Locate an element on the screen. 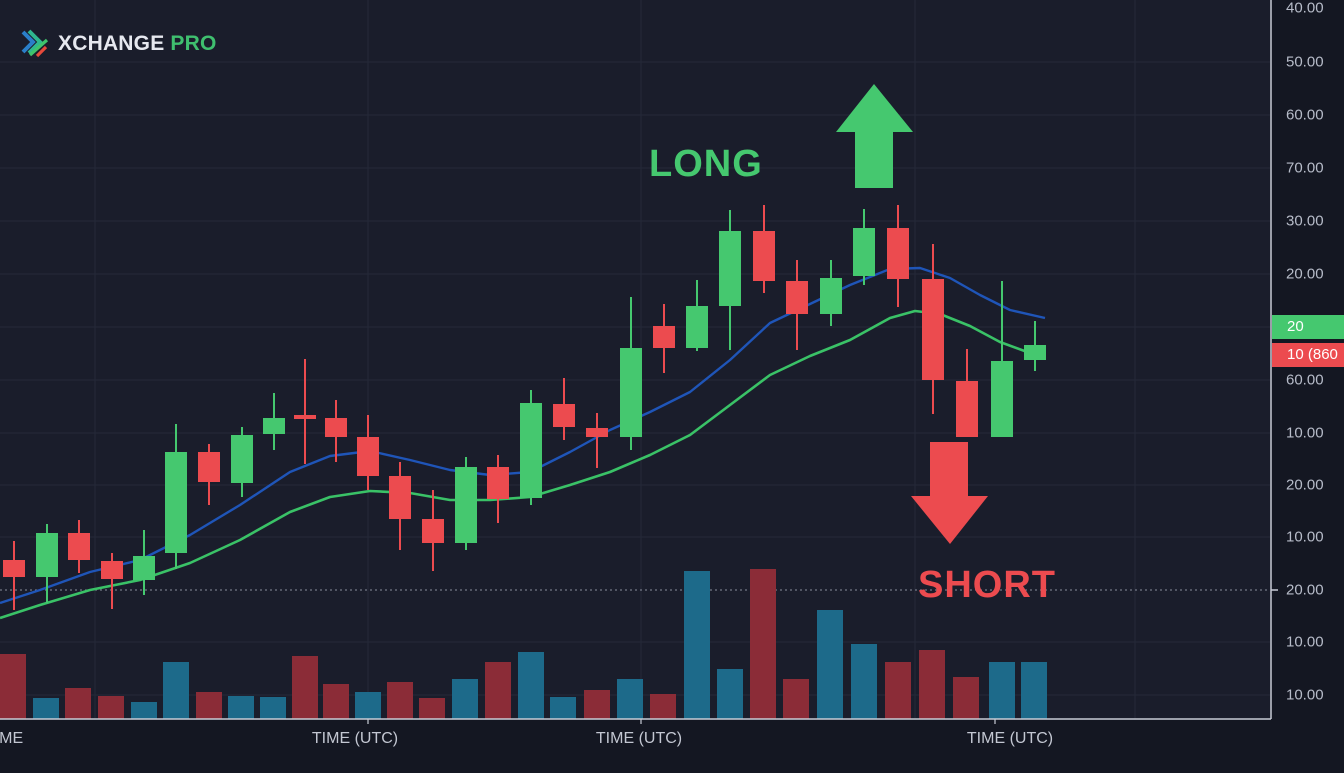  price-axis-label: 70.00 is located at coordinates (1305, 168).